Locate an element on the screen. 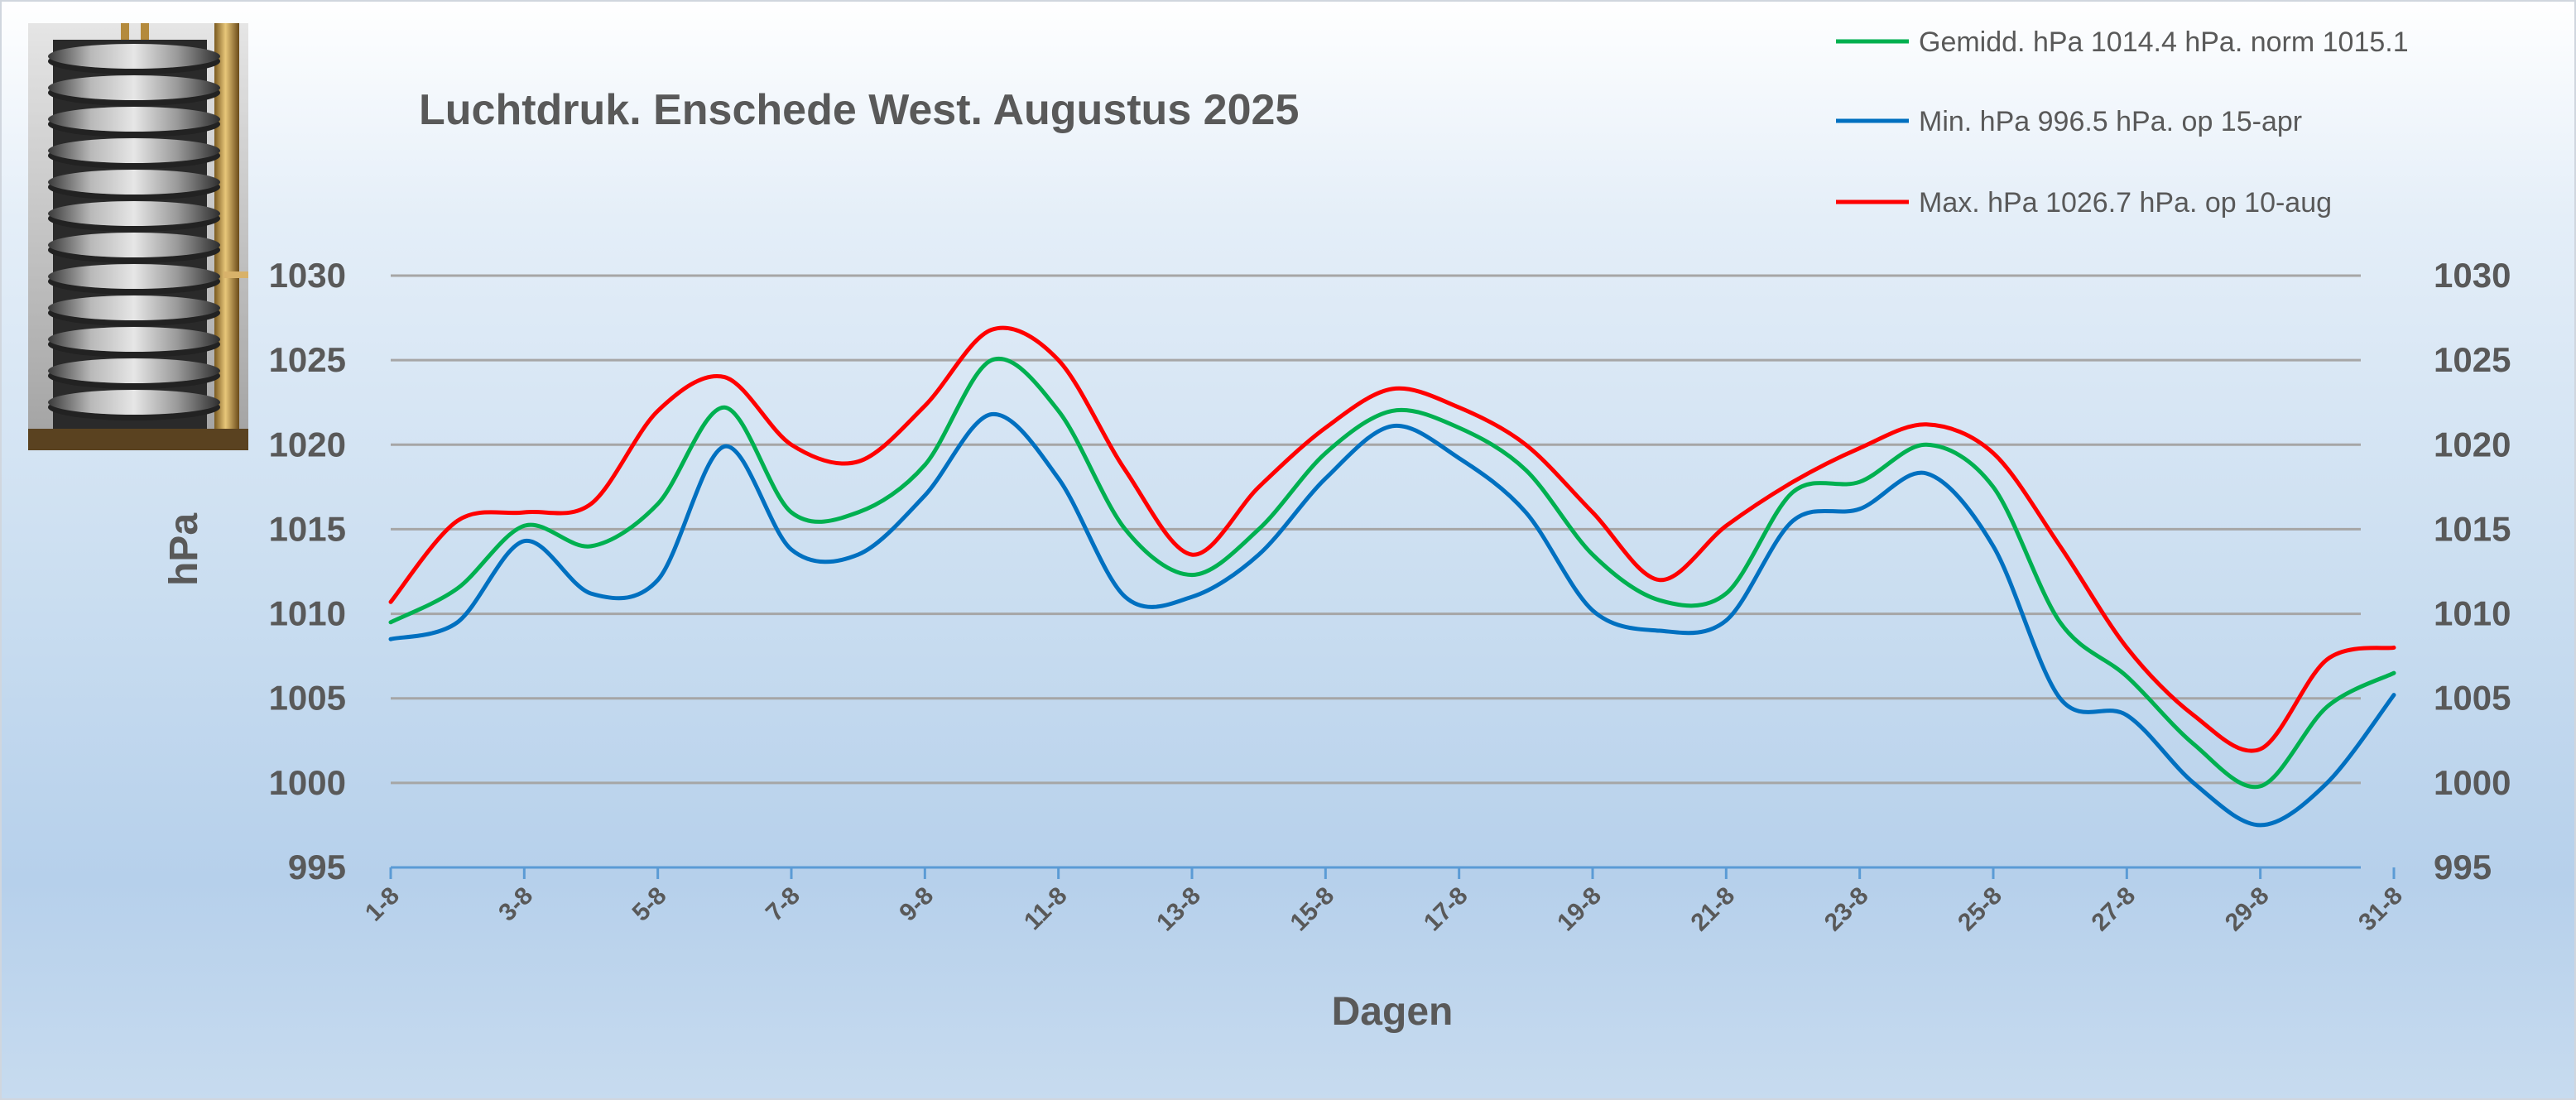  x-tick-label: 13-8 is located at coordinates (1178, 909).